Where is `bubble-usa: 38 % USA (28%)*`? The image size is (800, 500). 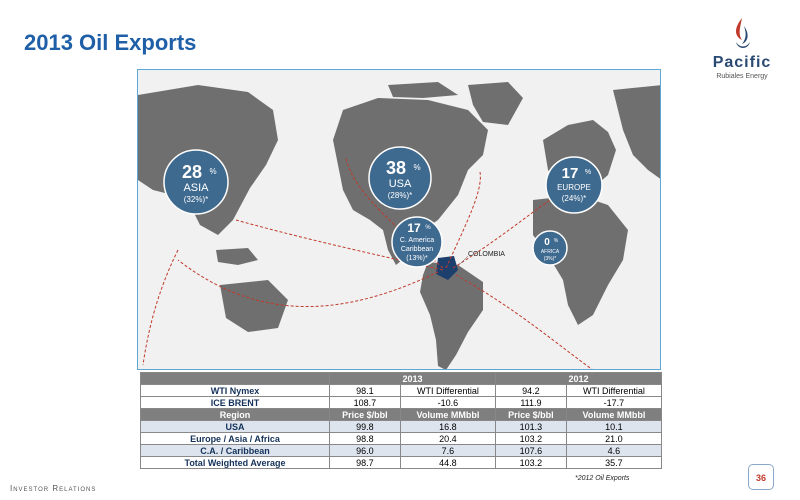 bubble-usa: 38 % USA (28%)* is located at coordinates (400, 178).